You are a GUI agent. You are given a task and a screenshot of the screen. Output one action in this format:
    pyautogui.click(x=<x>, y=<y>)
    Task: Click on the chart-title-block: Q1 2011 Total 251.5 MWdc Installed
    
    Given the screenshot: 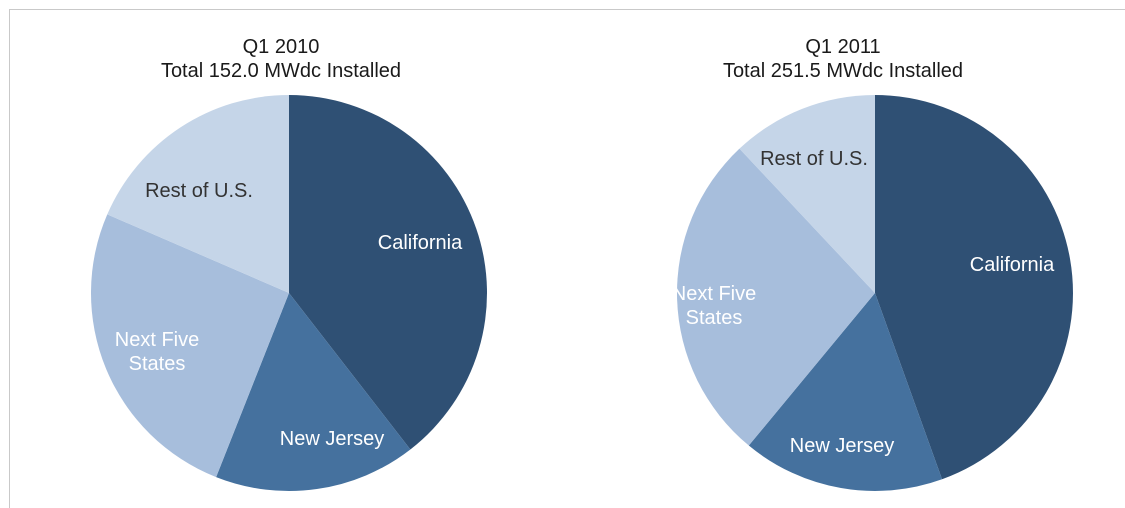 What is the action you would take?
    pyautogui.click(x=843, y=59)
    